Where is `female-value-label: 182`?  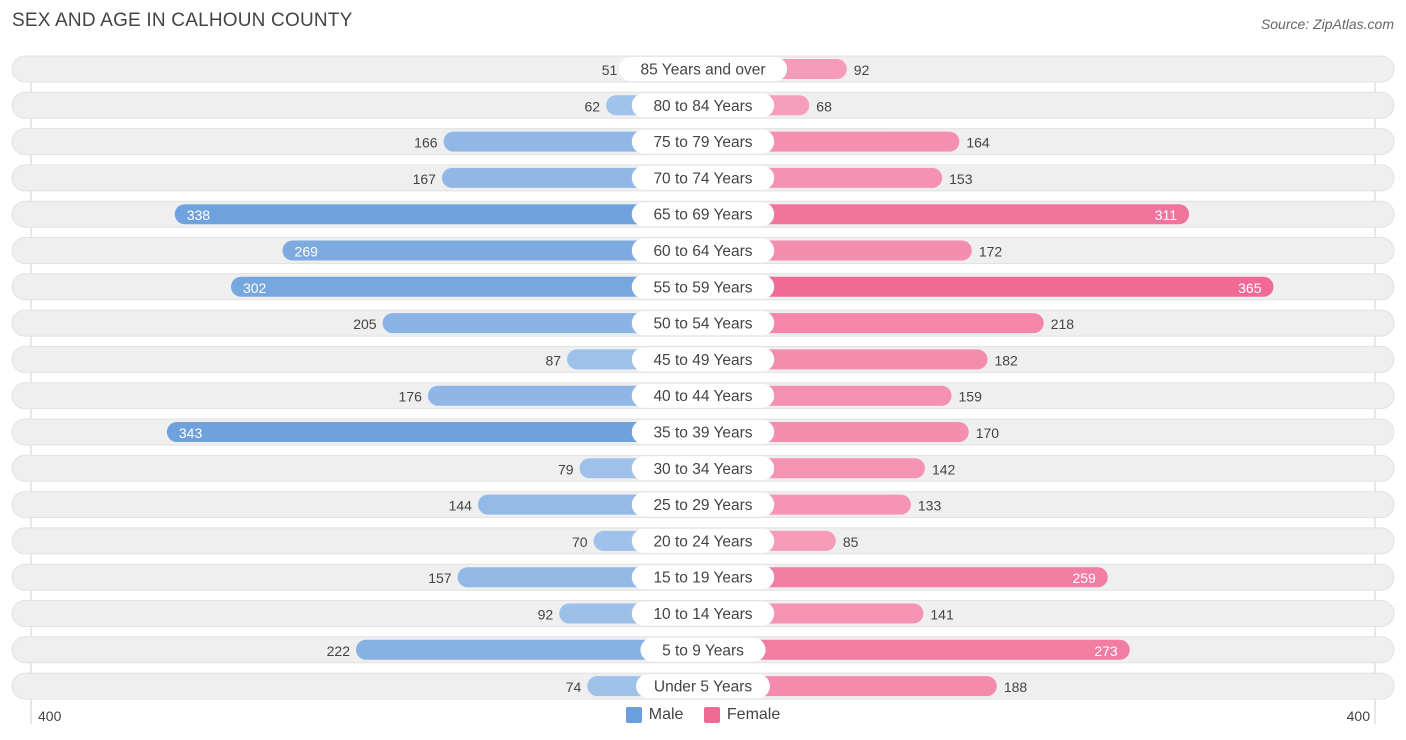 female-value-label: 182 is located at coordinates (1006, 360).